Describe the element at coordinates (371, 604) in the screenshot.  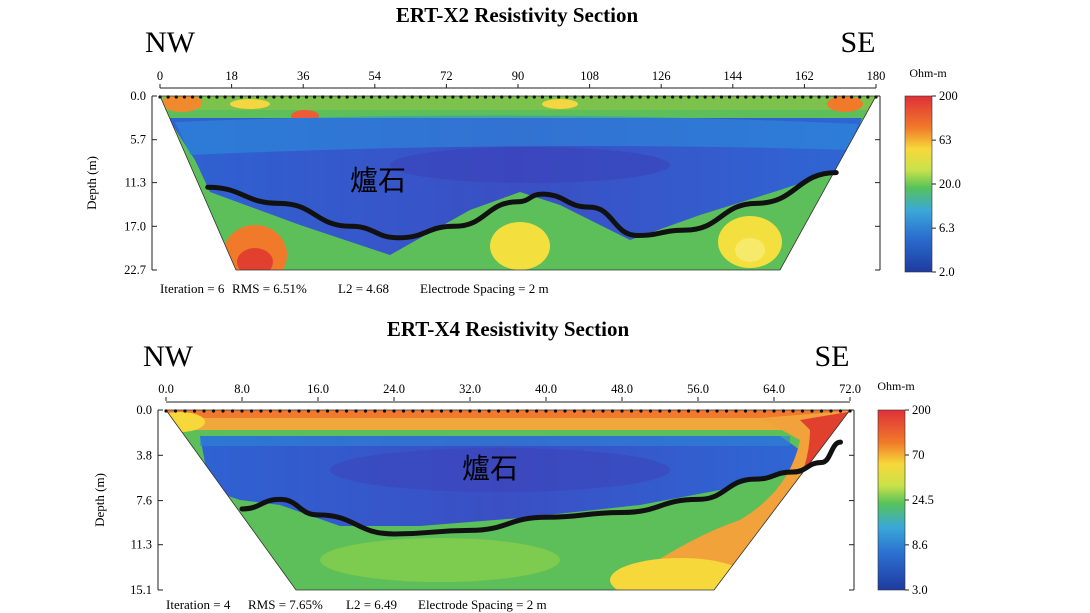
I see `footer-stat: L2 = 6.49` at that location.